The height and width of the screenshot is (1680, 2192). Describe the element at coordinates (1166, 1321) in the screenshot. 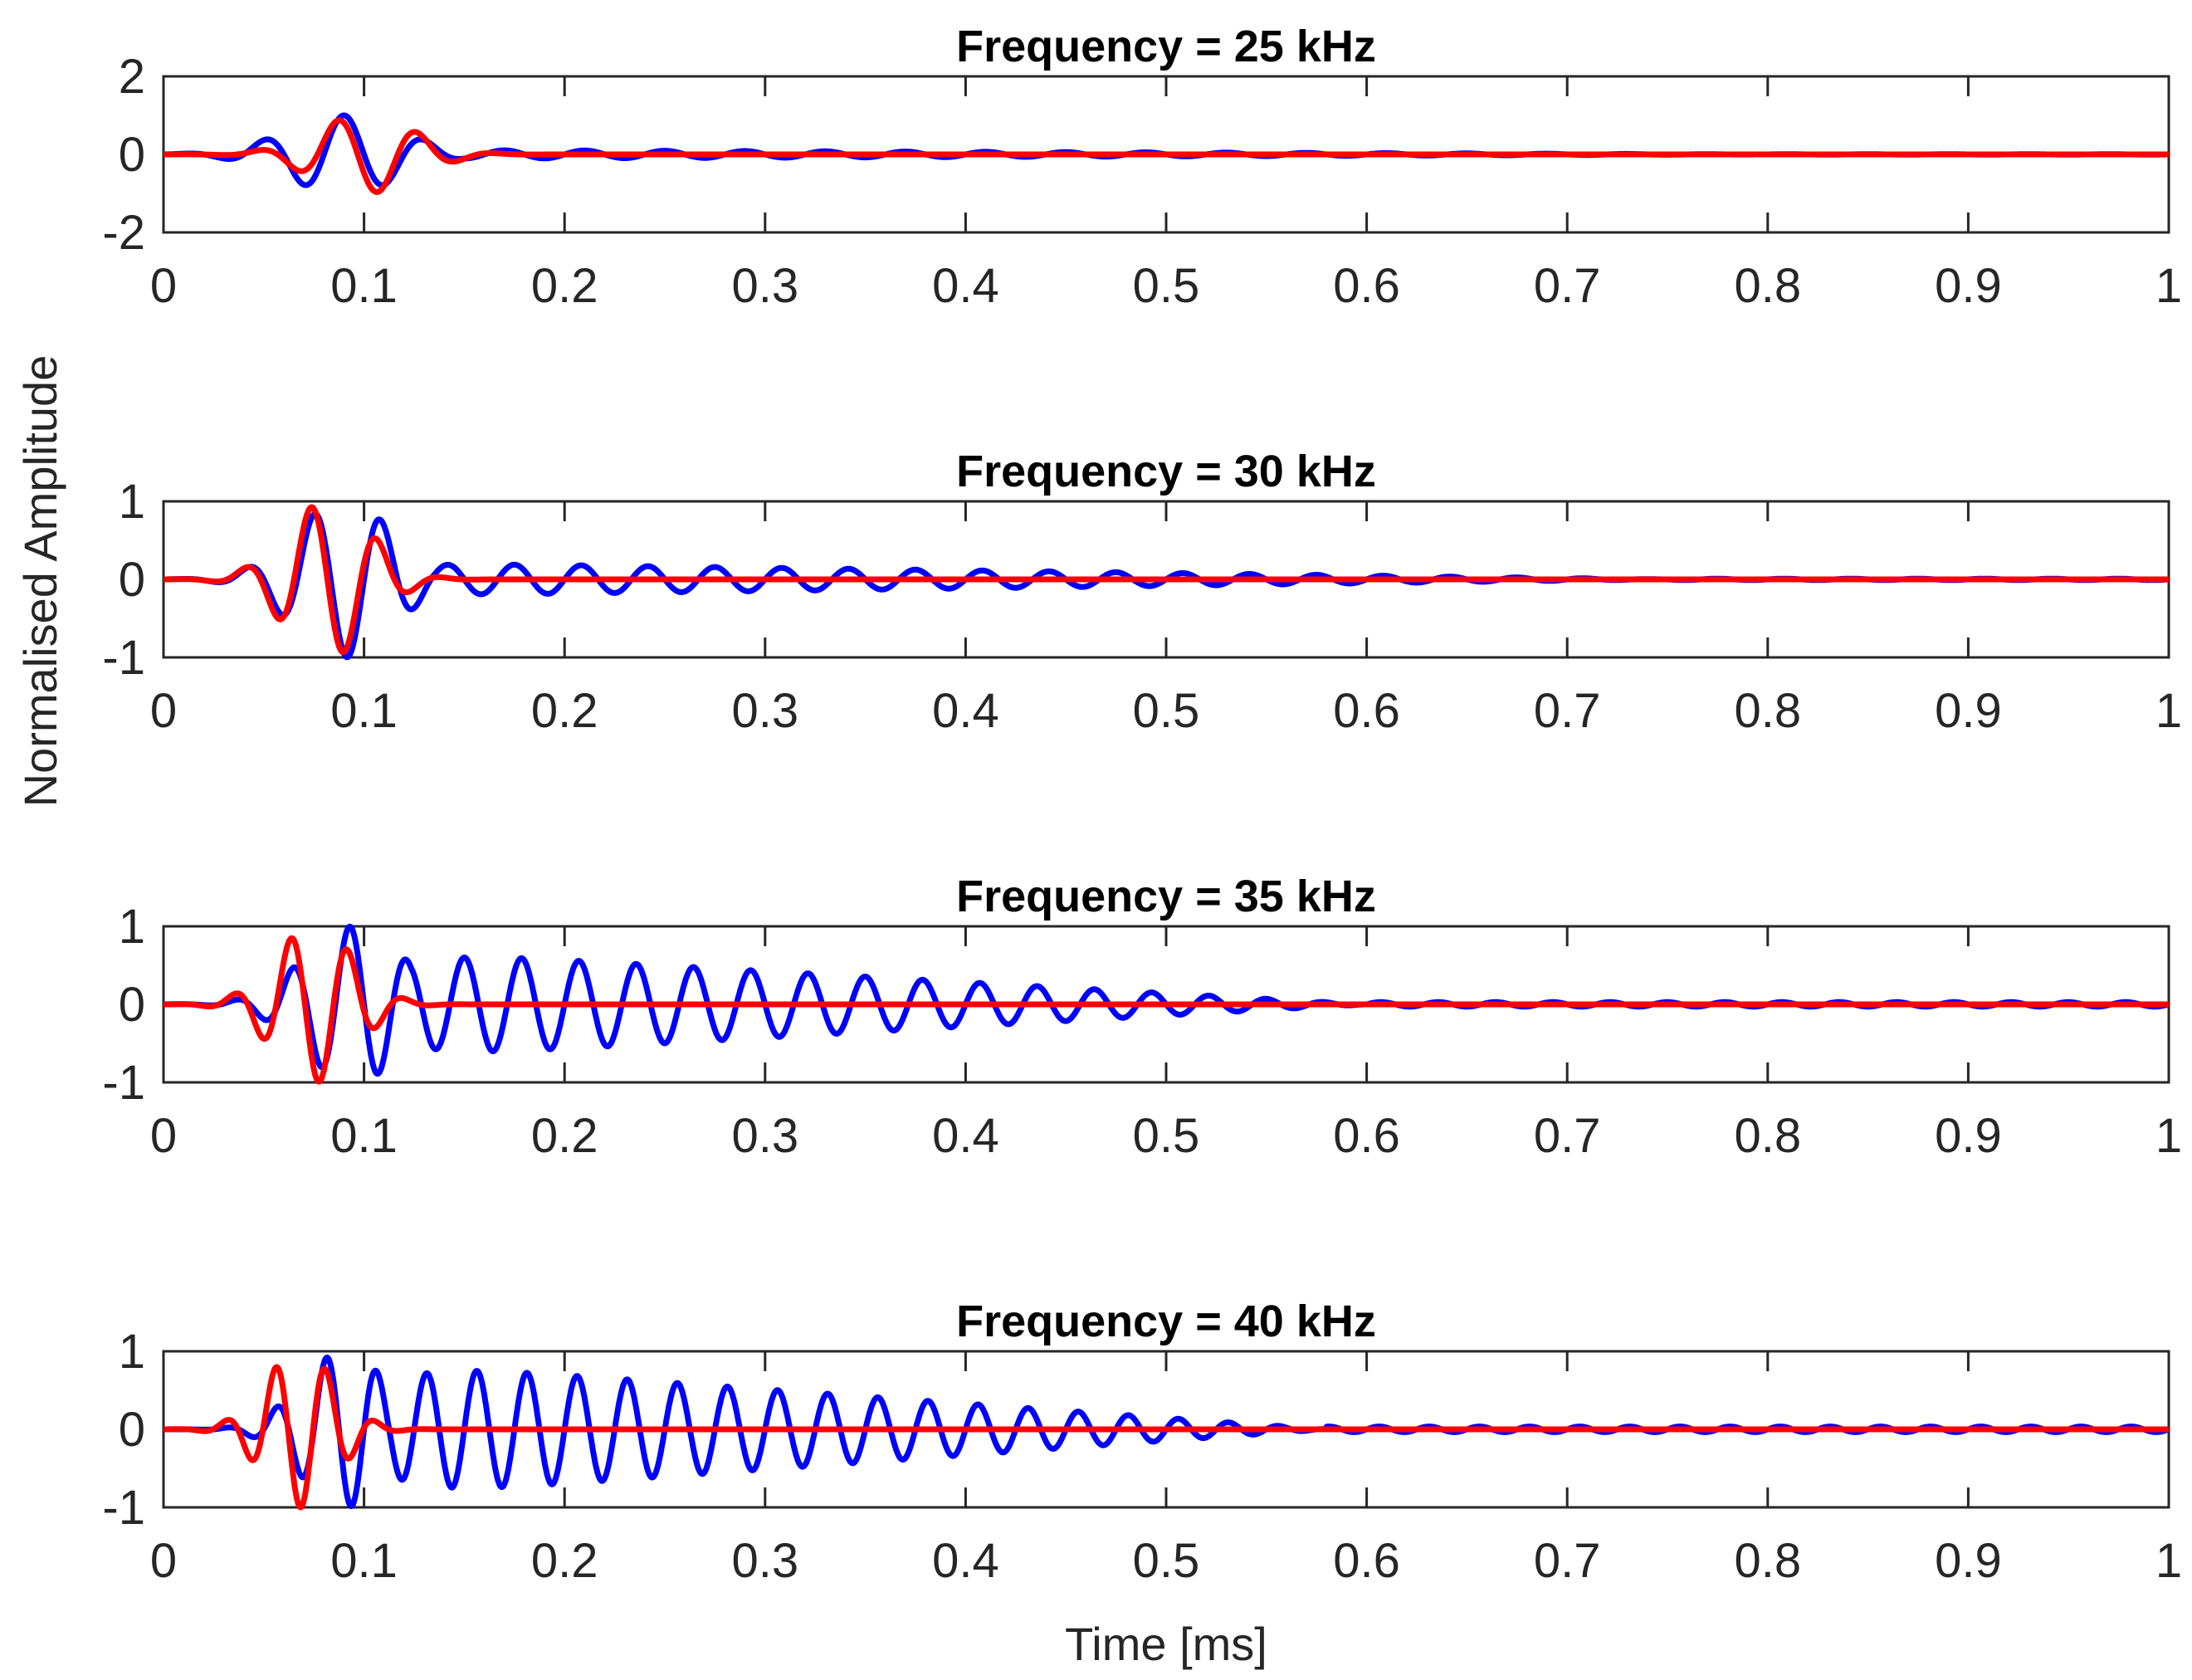

I see `subplot-title: Frequency = 40 kHz` at that location.